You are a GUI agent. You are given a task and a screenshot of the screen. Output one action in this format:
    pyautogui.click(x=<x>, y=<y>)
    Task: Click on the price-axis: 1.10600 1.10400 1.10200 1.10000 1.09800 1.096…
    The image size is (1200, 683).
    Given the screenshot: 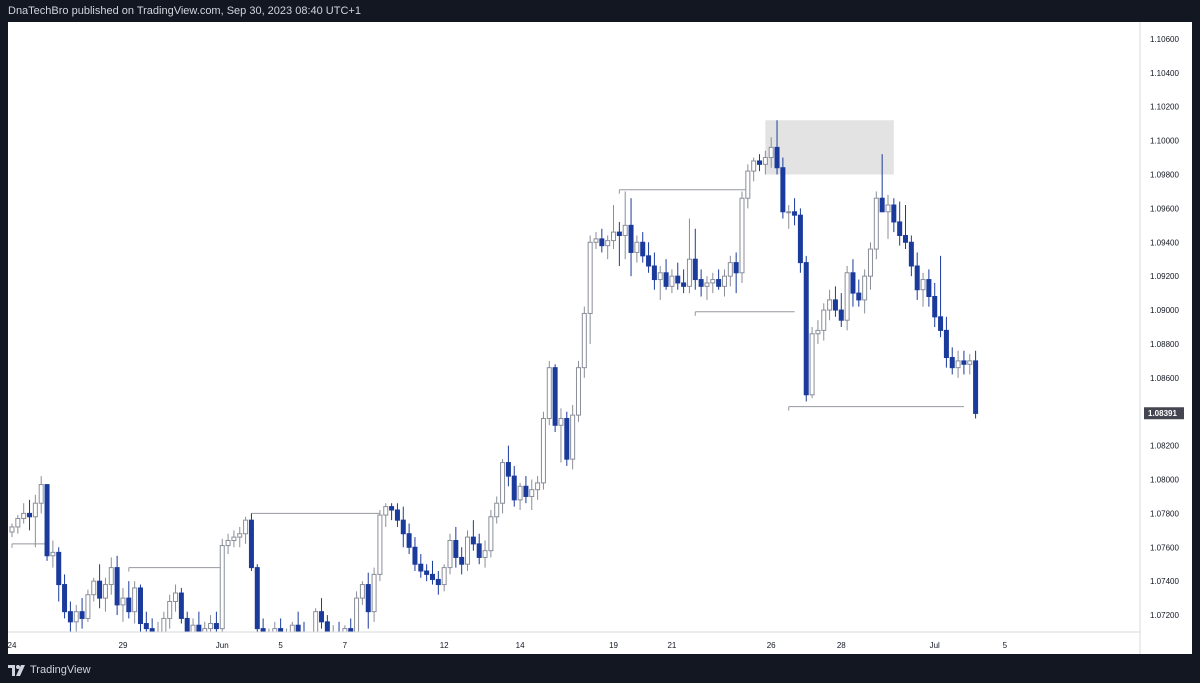 What is the action you would take?
    pyautogui.click(x=1161, y=338)
    